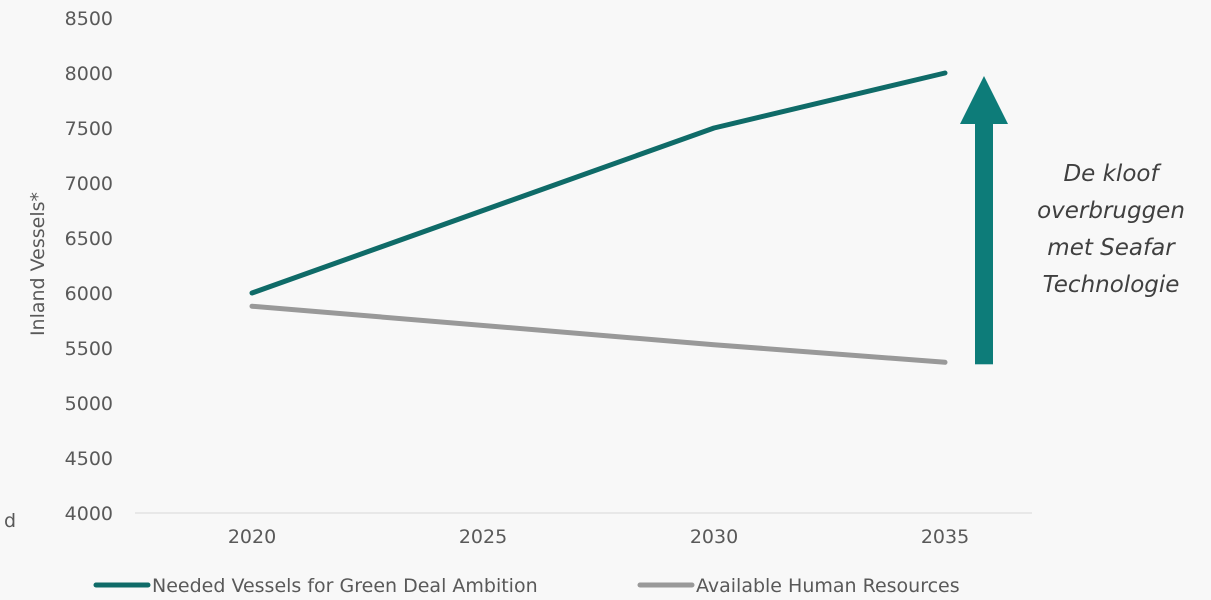 This screenshot has width=1211, height=600. Describe the element at coordinates (89, 404) in the screenshot. I see `y-tick-label: 5000` at that location.